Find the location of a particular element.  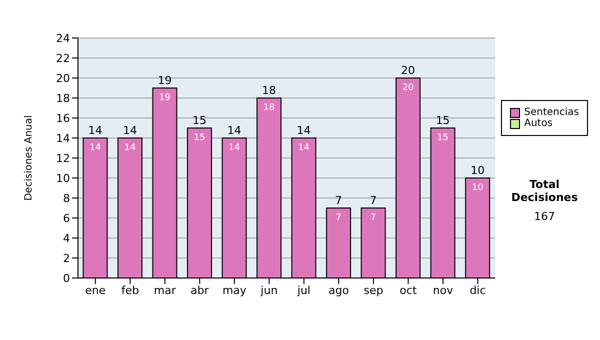

x-tick-label: nov is located at coordinates (443, 290).